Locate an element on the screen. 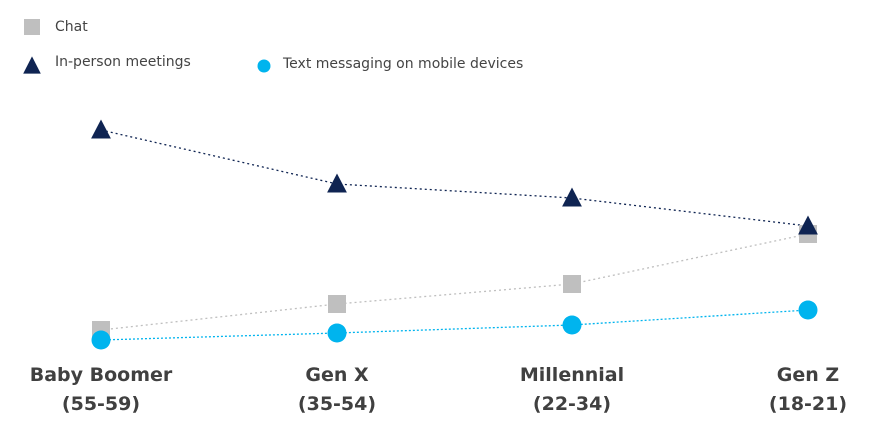 The width and height of the screenshot is (877, 440). category-label-baby-boomer: Baby Boomer (55-59) is located at coordinates (101, 389).